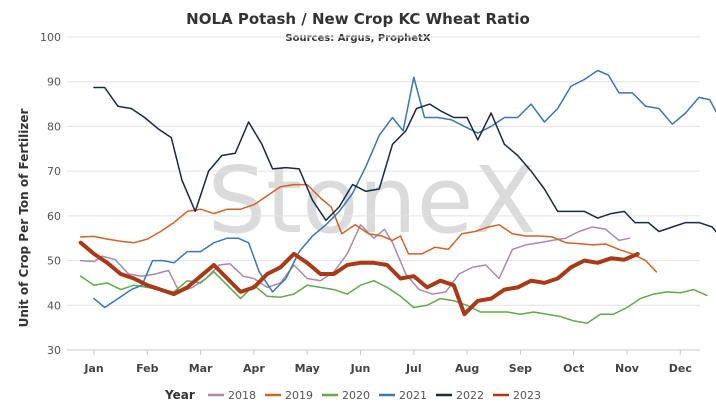  What do you see at coordinates (627, 368) in the screenshot?
I see `x-tick-label: Nov` at bounding box center [627, 368].